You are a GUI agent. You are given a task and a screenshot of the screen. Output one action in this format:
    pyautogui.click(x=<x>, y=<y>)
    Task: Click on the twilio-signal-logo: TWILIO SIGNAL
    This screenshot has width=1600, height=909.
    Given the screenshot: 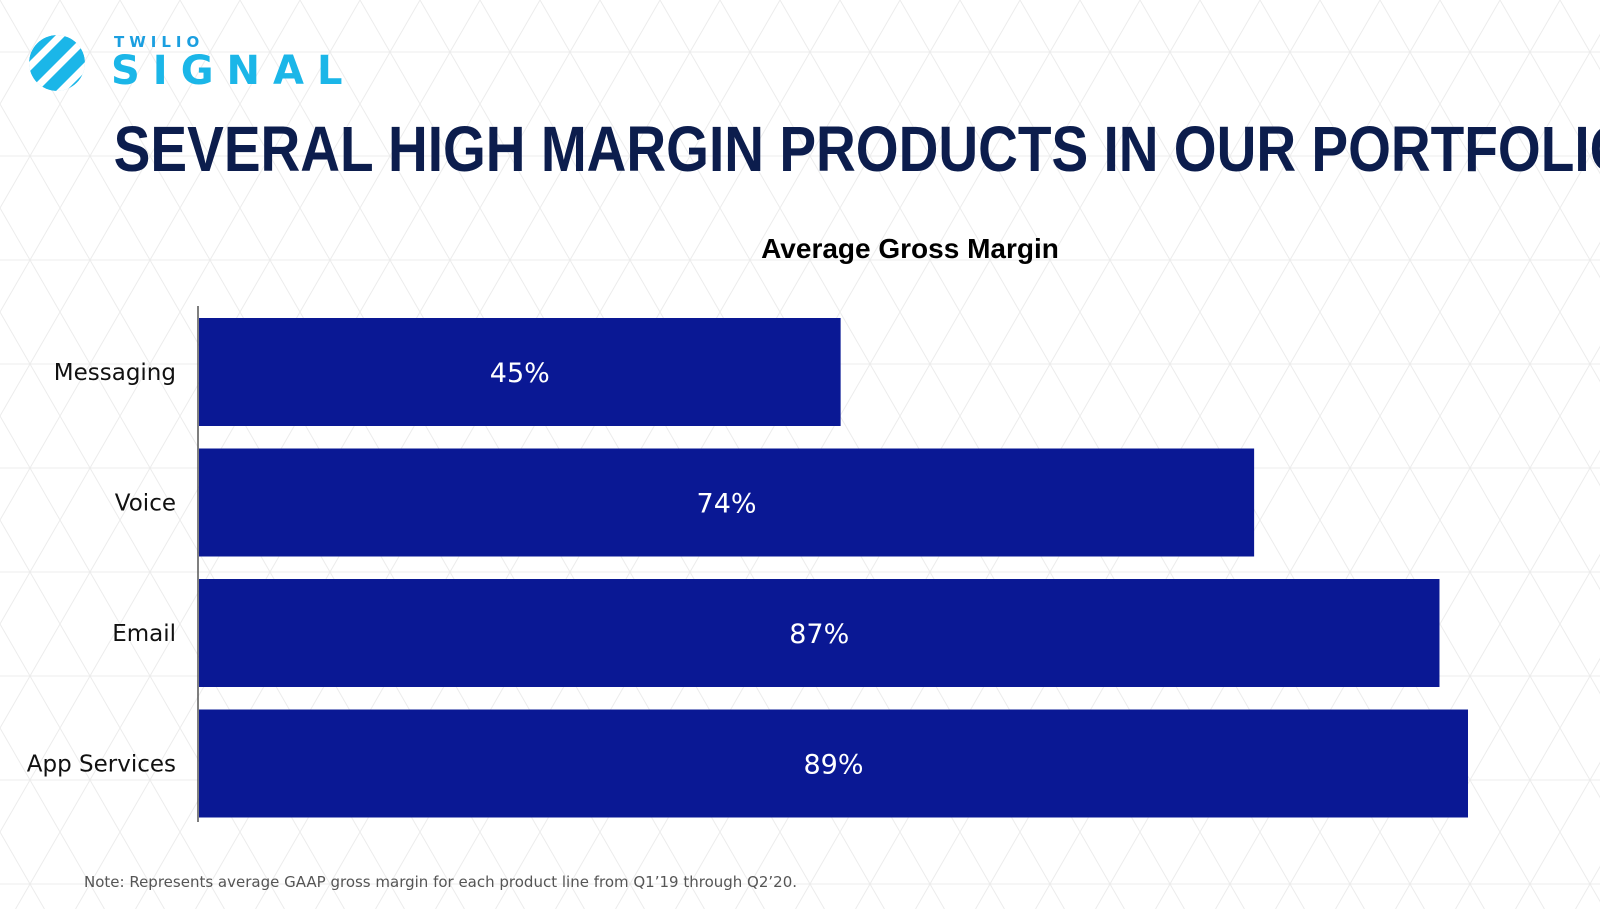 What is the action you would take?
    pyautogui.click(x=198, y=65)
    